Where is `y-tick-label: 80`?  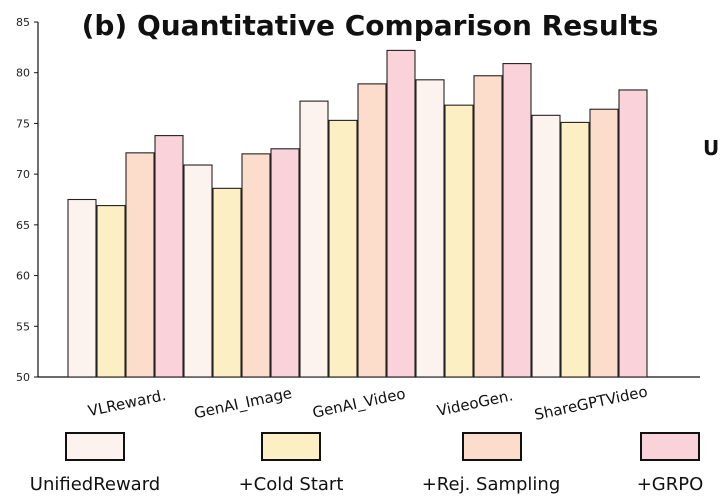 y-tick-label: 80 is located at coordinates (23, 73).